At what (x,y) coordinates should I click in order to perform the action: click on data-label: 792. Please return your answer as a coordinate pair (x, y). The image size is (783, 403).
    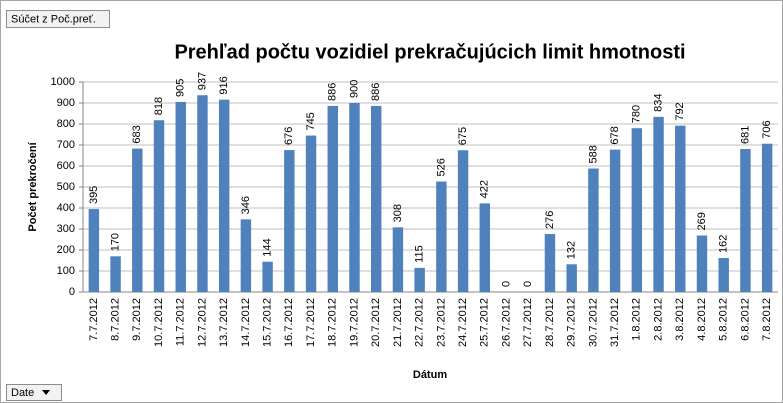
    Looking at the image, I should click on (680, 111).